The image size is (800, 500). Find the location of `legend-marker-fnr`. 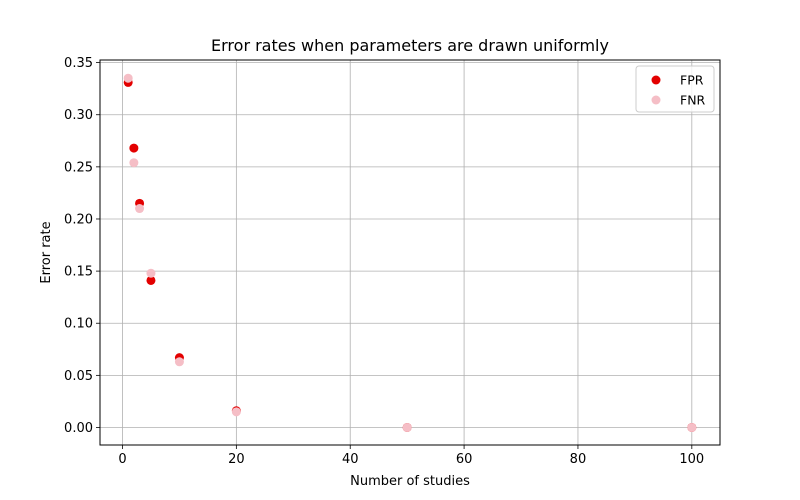

legend-marker-fnr is located at coordinates (656, 100).